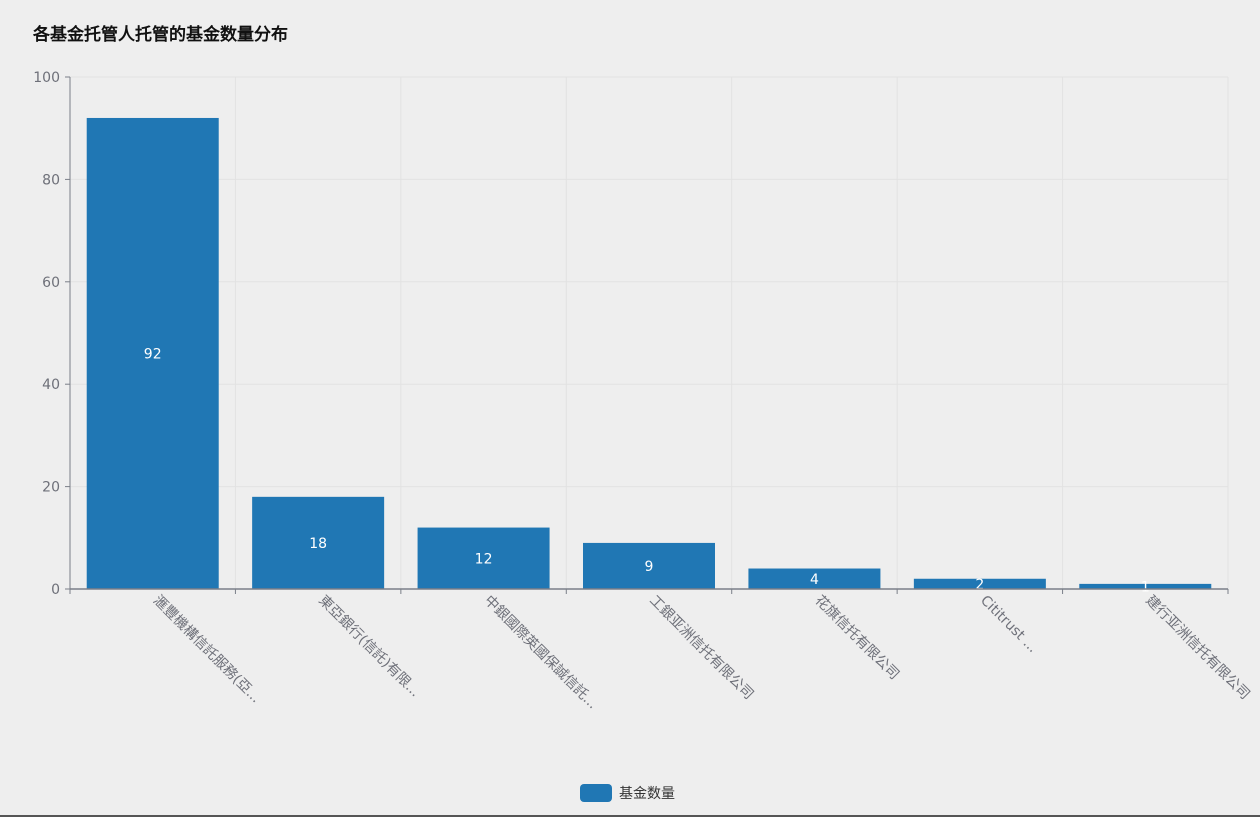 This screenshot has height=817, width=1260. I want to click on chart-title: 各基金托管人托管的基金数量分布, so click(160, 35).